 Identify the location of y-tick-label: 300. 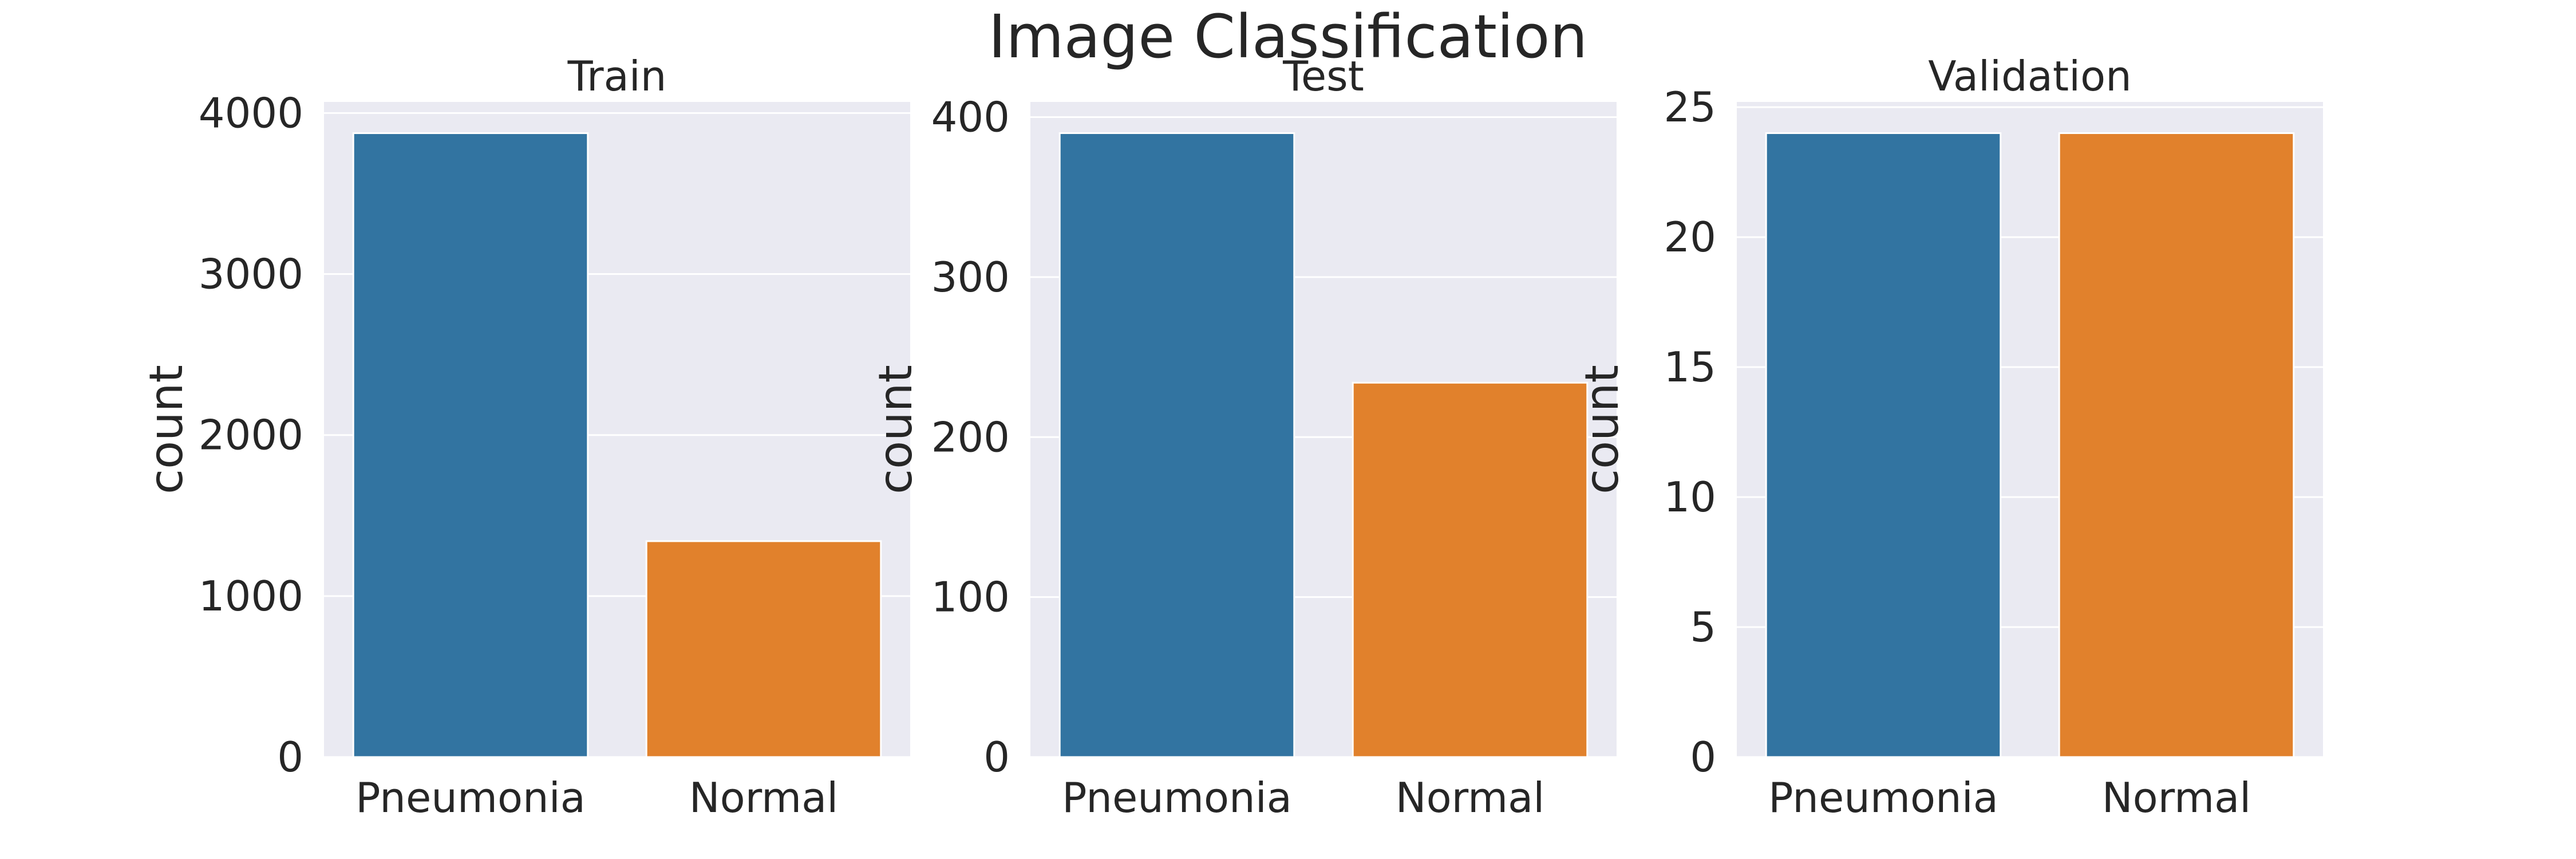
(970, 277).